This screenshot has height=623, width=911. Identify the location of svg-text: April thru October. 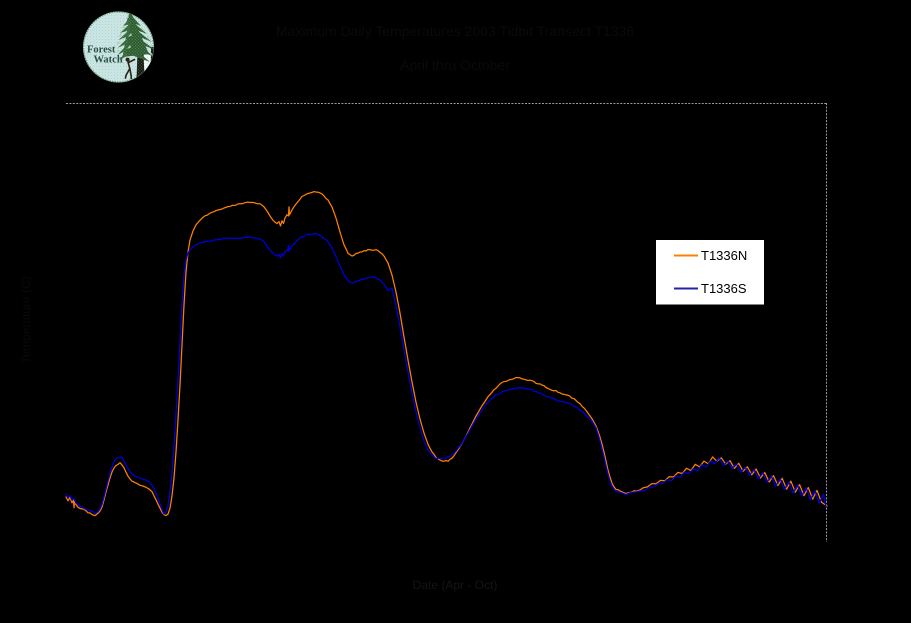
(455, 65).